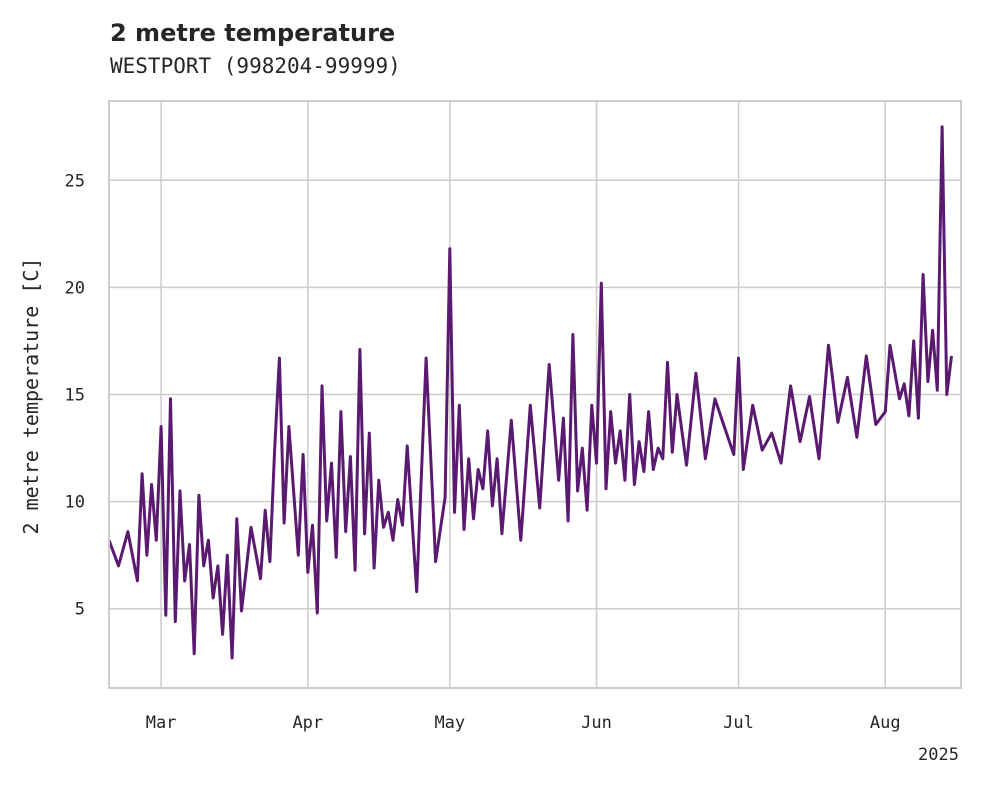  What do you see at coordinates (307, 723) in the screenshot?
I see `x-tick-label: Apr` at bounding box center [307, 723].